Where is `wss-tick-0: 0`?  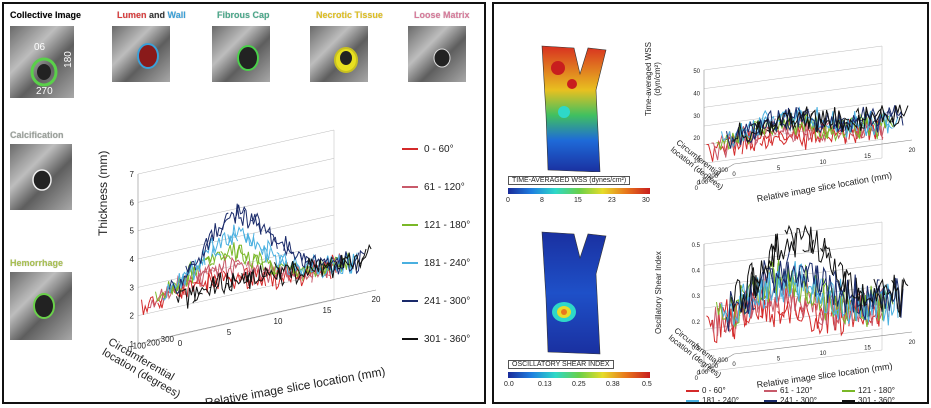 wss-tick-0: 0 is located at coordinates (508, 200).